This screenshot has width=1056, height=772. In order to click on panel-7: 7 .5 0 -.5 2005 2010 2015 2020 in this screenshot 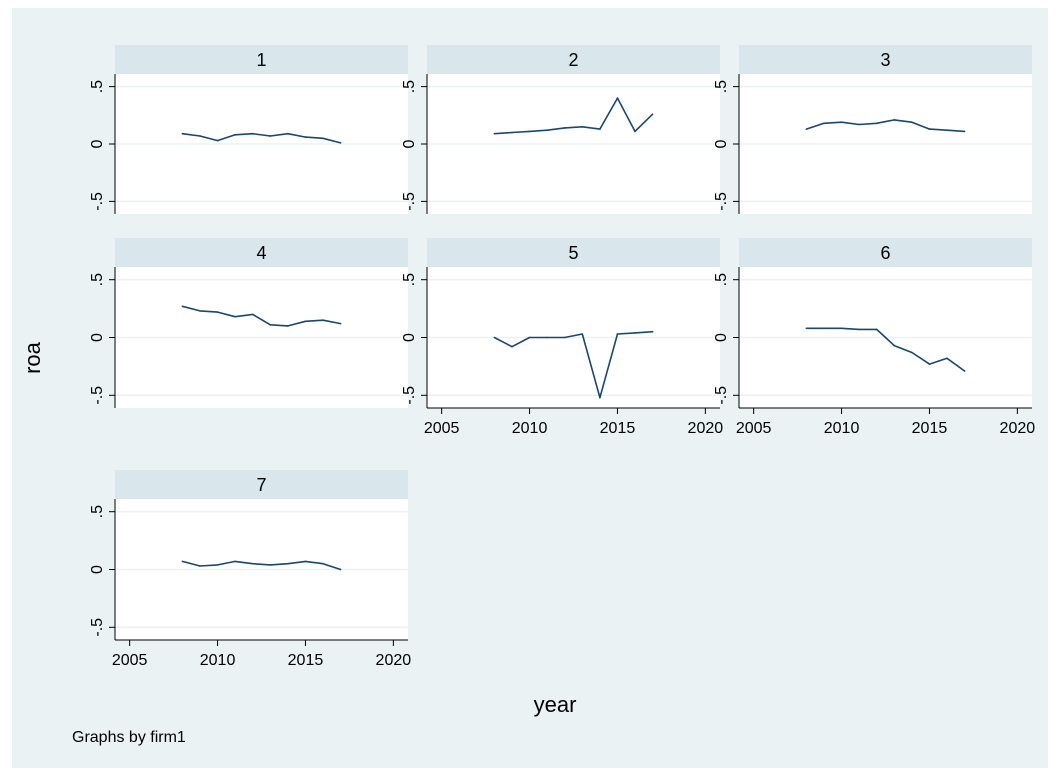, I will do `click(250, 569)`.